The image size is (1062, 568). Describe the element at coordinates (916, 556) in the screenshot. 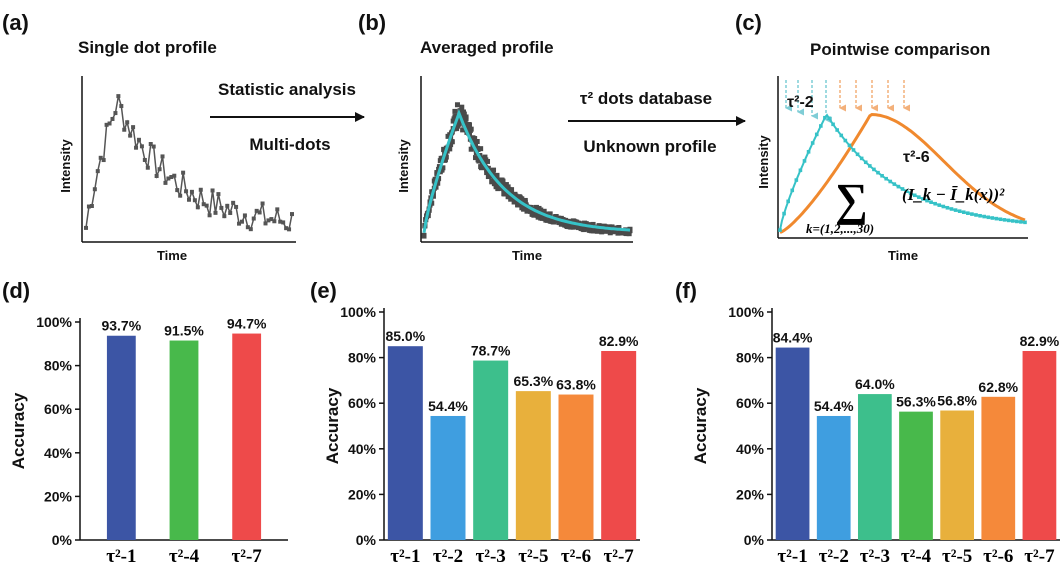

I see `category-label: τ²-4` at that location.